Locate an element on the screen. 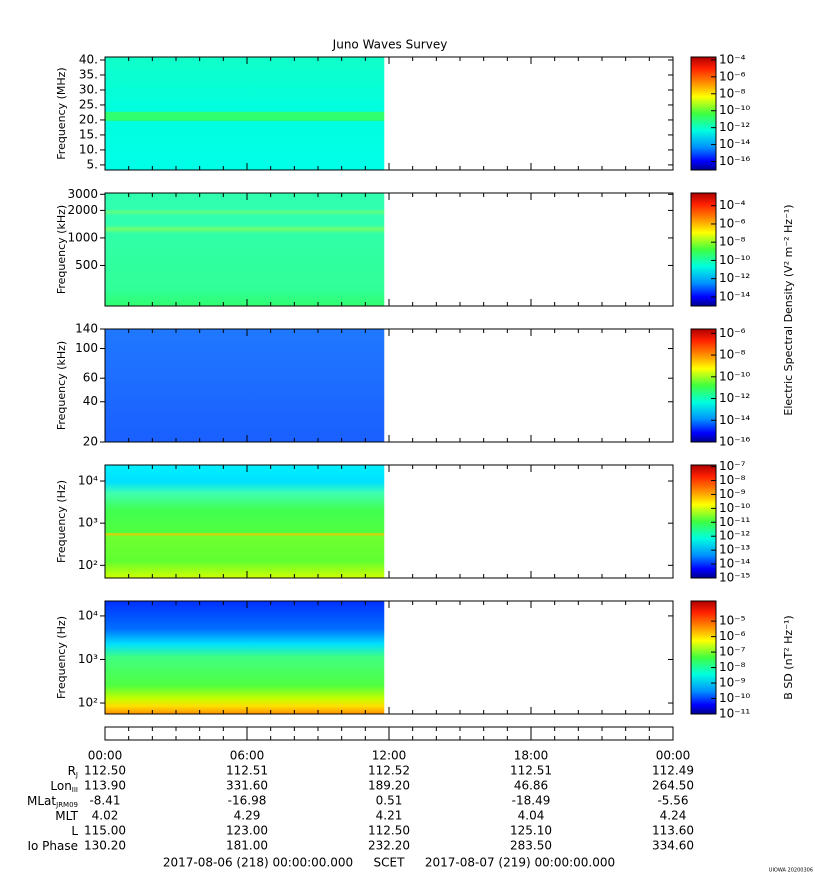 The width and height of the screenshot is (815, 880). ephemeris-value: 331.60 is located at coordinates (247, 786).